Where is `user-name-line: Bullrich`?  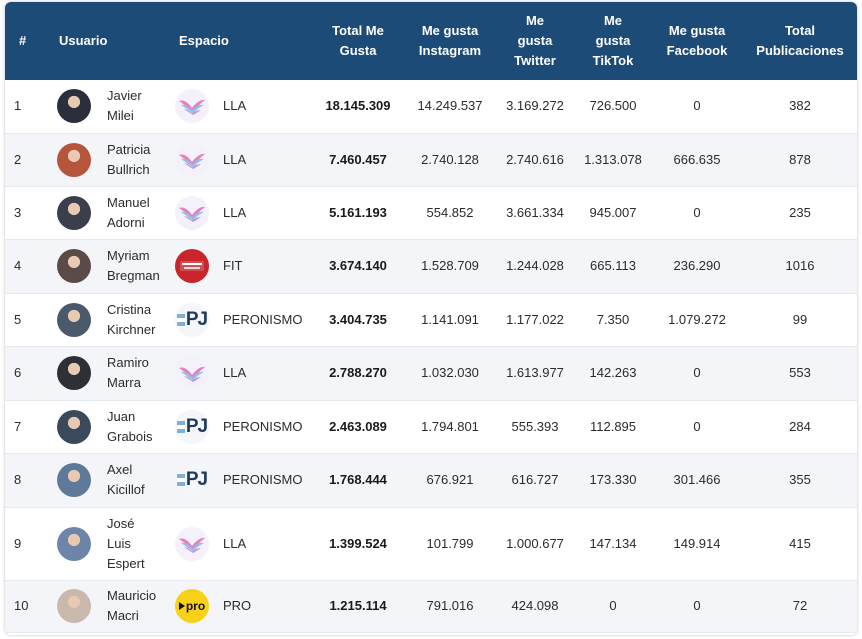 user-name-line: Bullrich is located at coordinates (128, 169).